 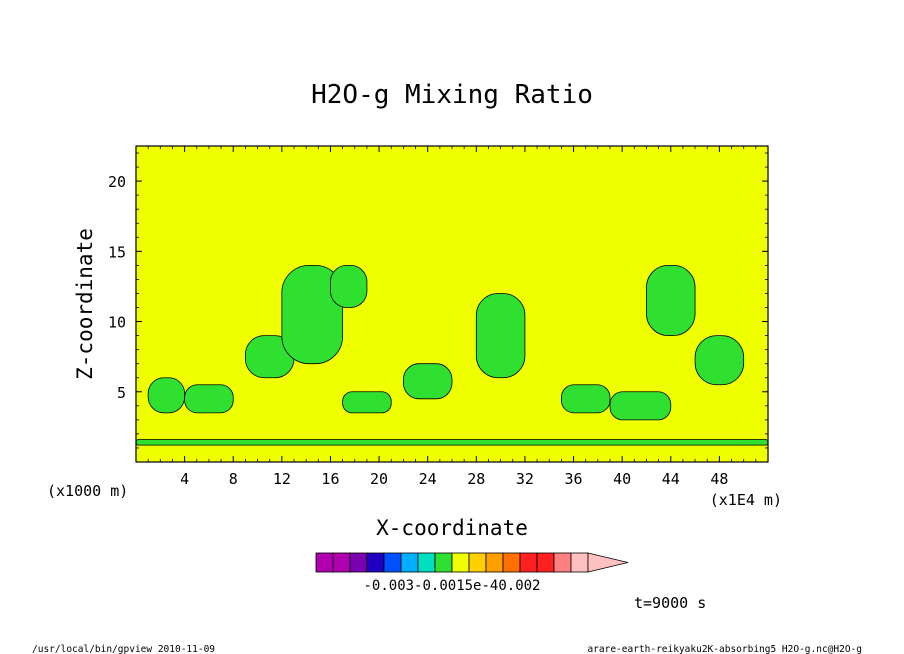 What do you see at coordinates (117, 252) in the screenshot?
I see `y-tick-label: 15` at bounding box center [117, 252].